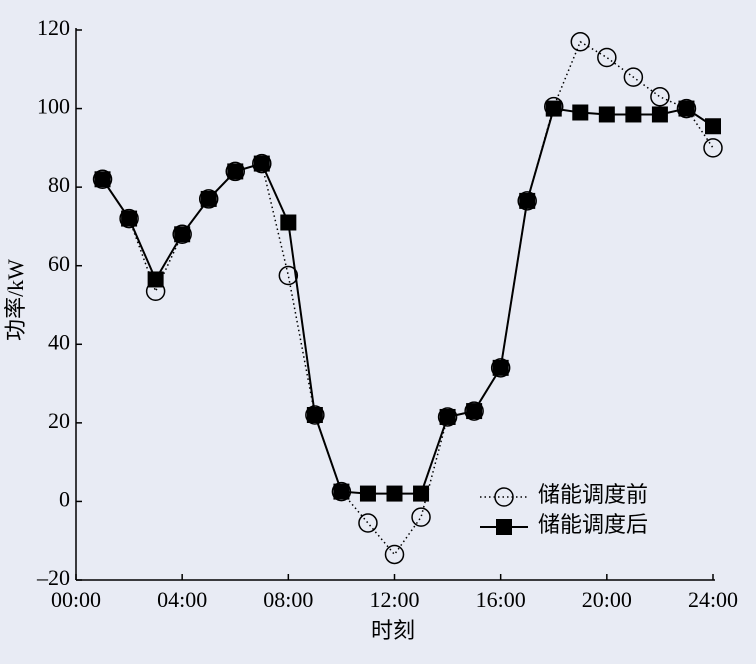 The height and width of the screenshot is (664, 756). What do you see at coordinates (53, 27) in the screenshot?
I see `y-tick-label: 120` at bounding box center [53, 27].